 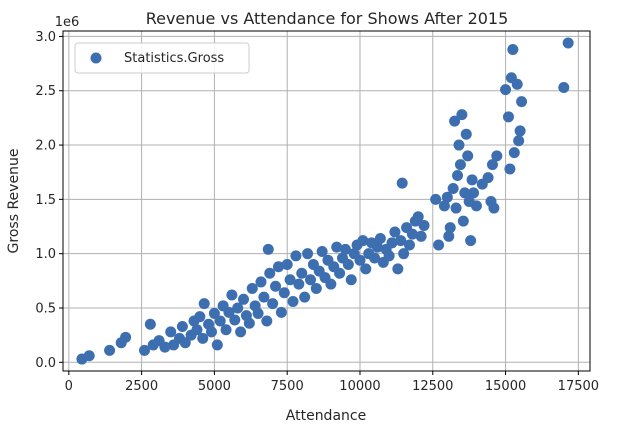 What do you see at coordinates (45, 146) in the screenshot?
I see `y-tick-label: 2.0` at bounding box center [45, 146].